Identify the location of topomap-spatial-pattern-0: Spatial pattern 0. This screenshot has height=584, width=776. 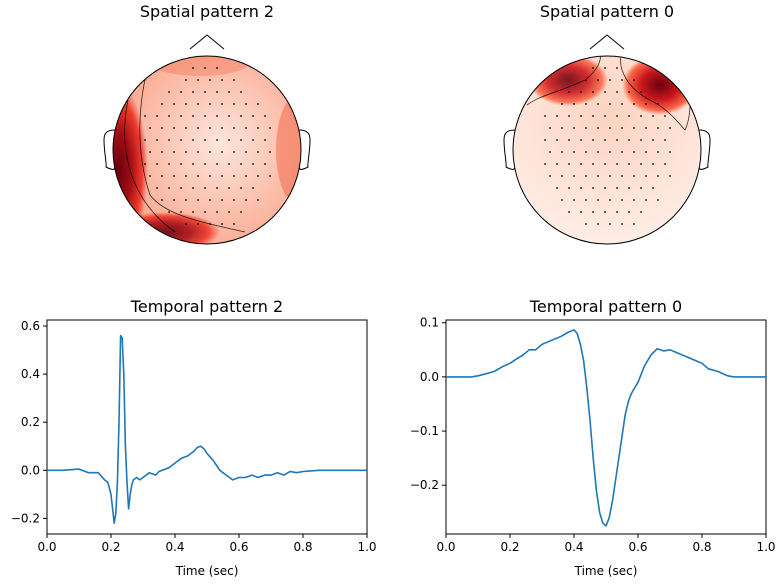
(607, 123).